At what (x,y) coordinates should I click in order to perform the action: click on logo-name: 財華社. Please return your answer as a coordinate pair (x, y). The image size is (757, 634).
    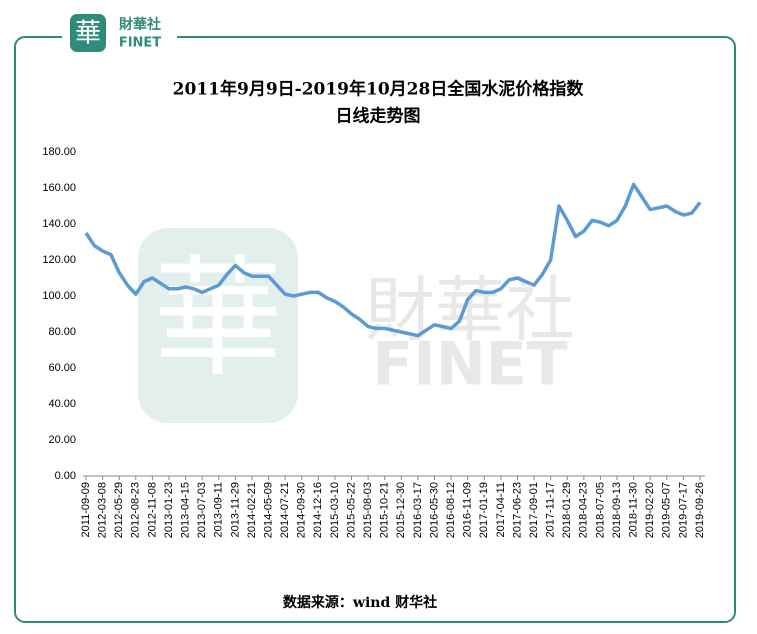
    Looking at the image, I should click on (139, 24).